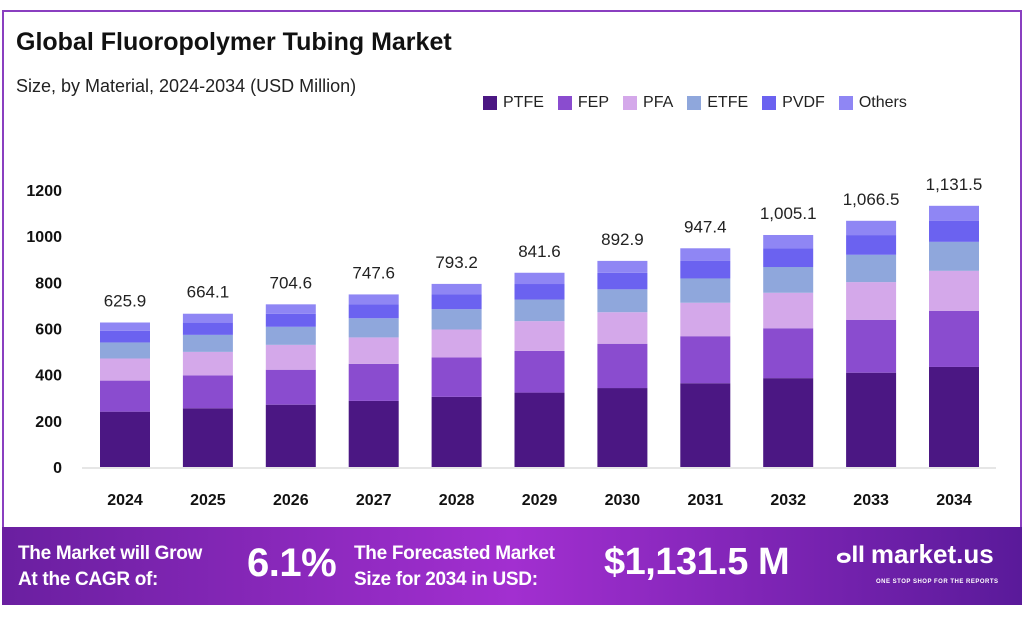 The height and width of the screenshot is (617, 1024). I want to click on total-label: 1,005.1, so click(788, 213).